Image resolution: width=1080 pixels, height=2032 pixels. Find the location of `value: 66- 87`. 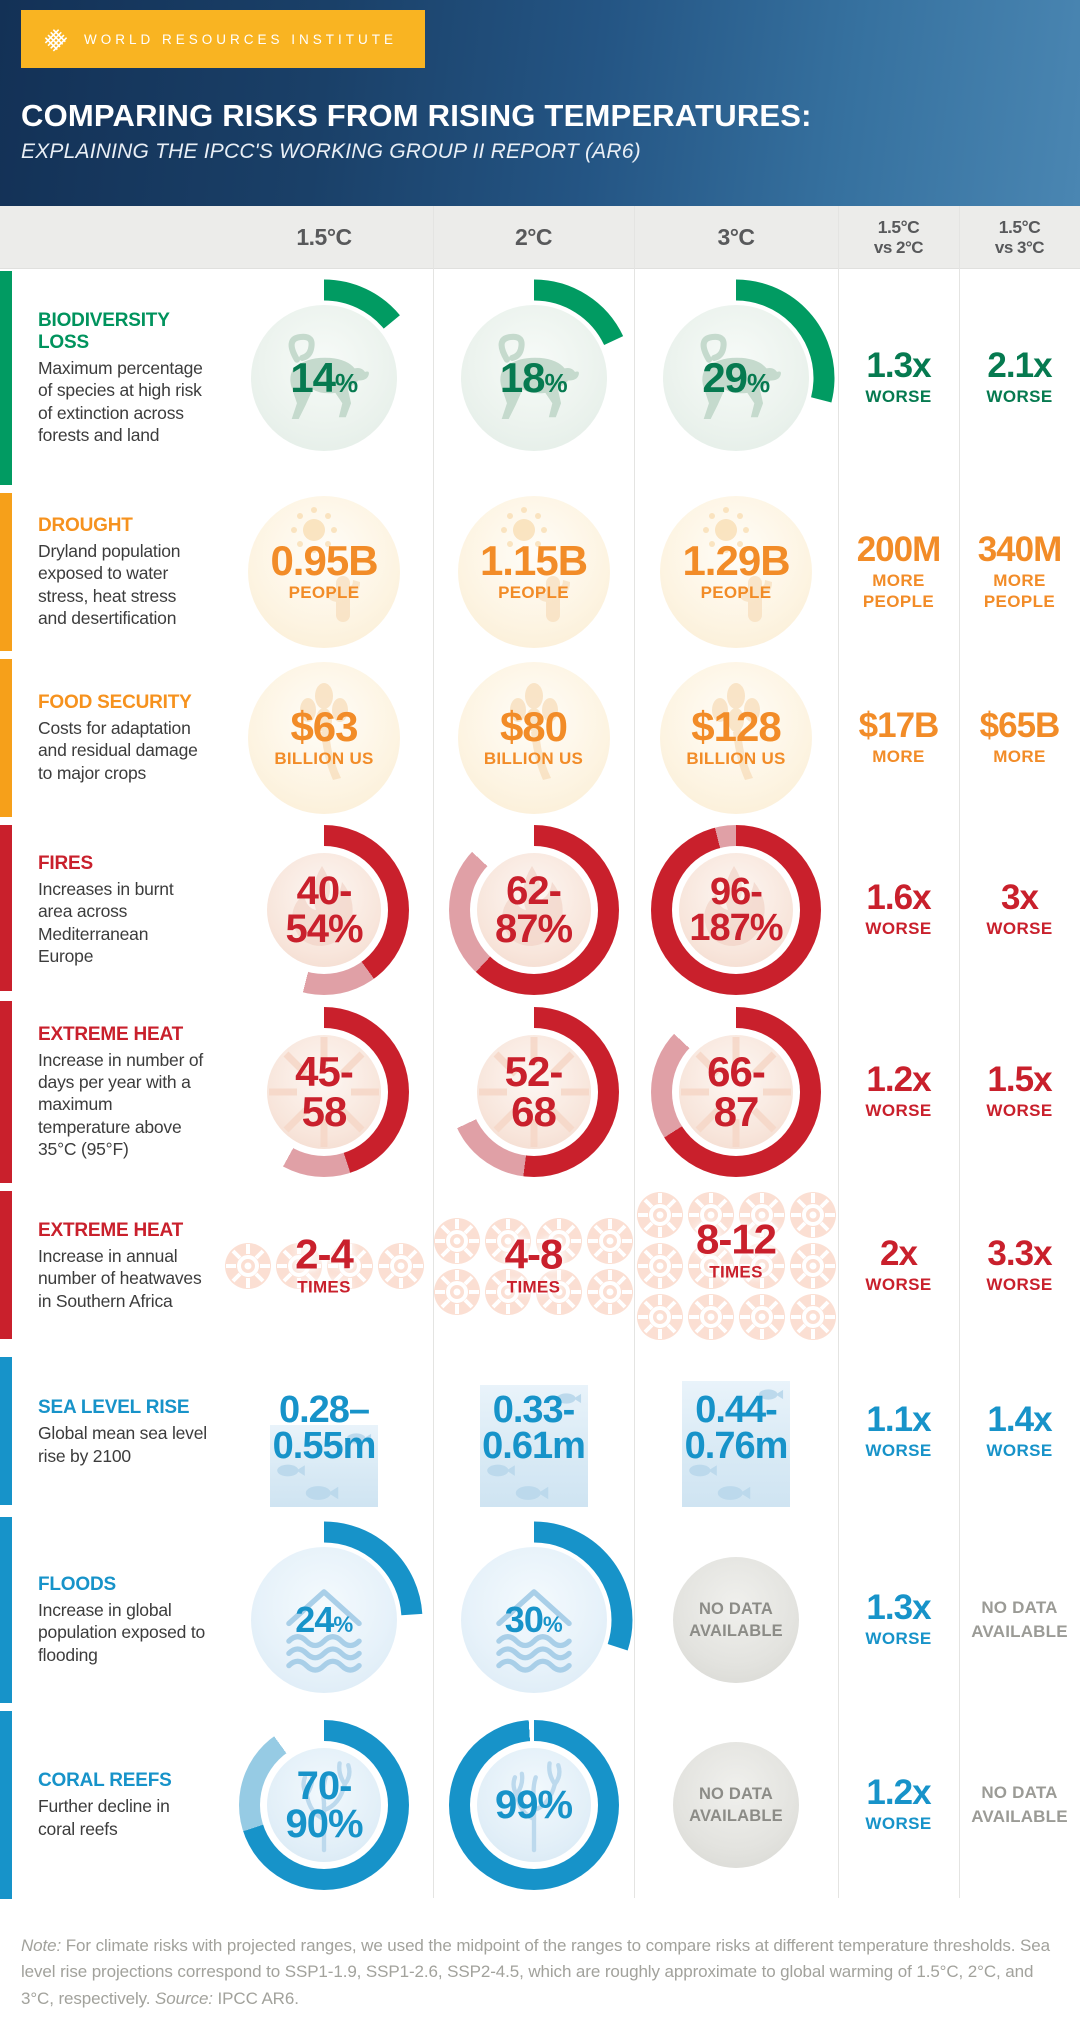

value: 66- 87 is located at coordinates (736, 1091).